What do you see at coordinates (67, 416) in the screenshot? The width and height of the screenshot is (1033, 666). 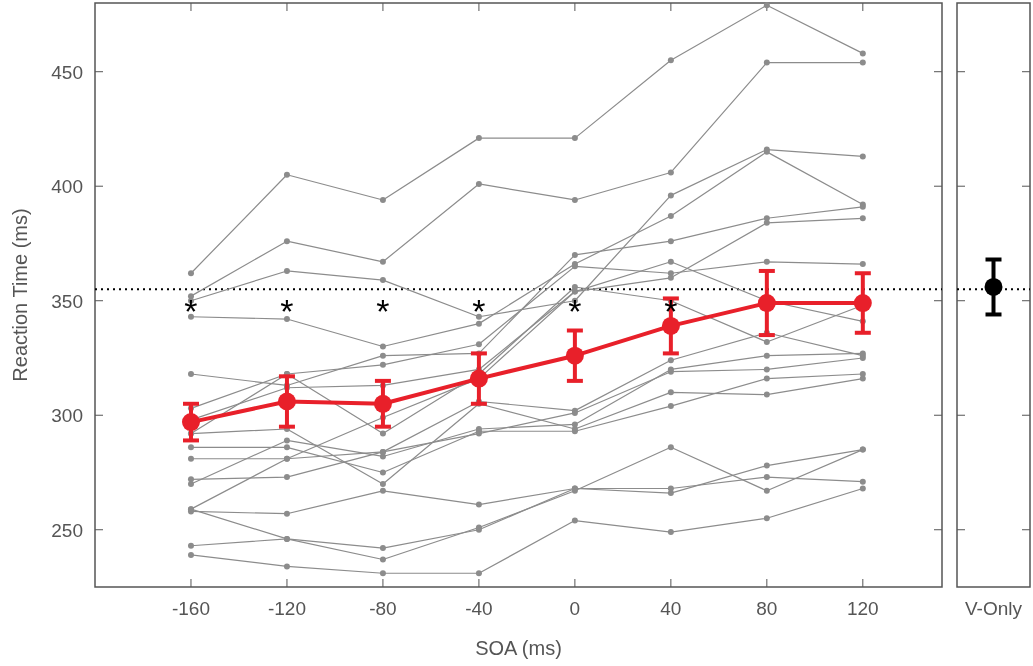 I see `y-tick-label: 300` at bounding box center [67, 416].